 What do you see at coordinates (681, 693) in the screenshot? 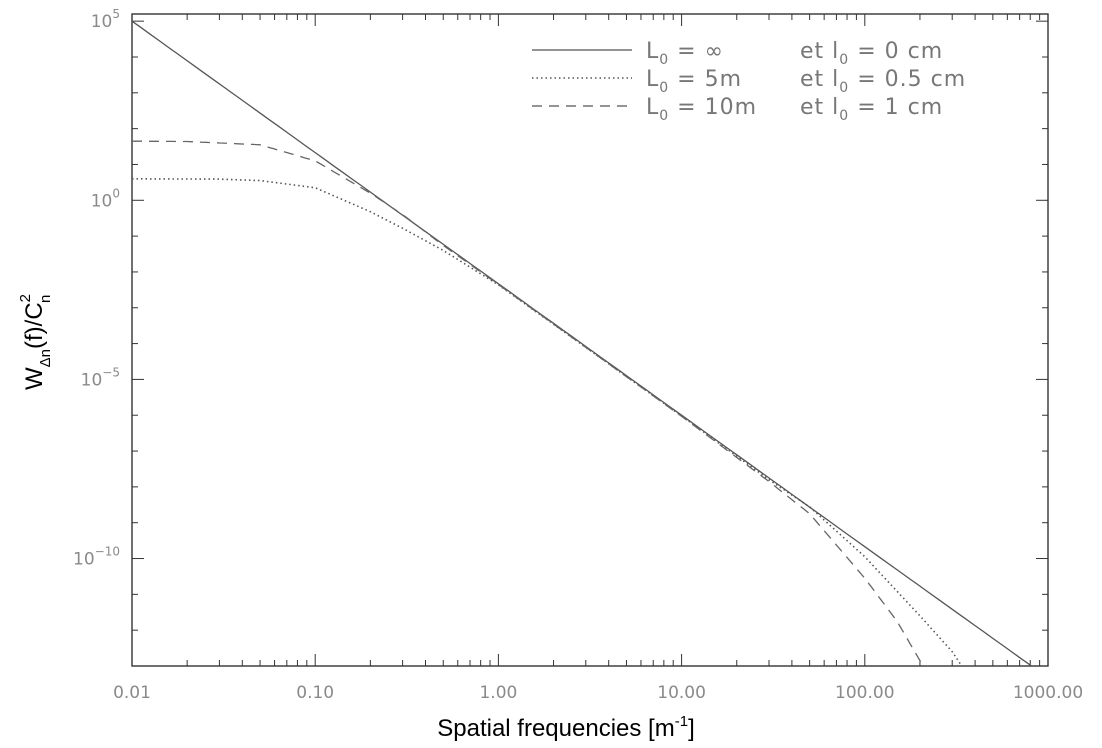
I see `x-tick-label: 10.00` at bounding box center [681, 693].